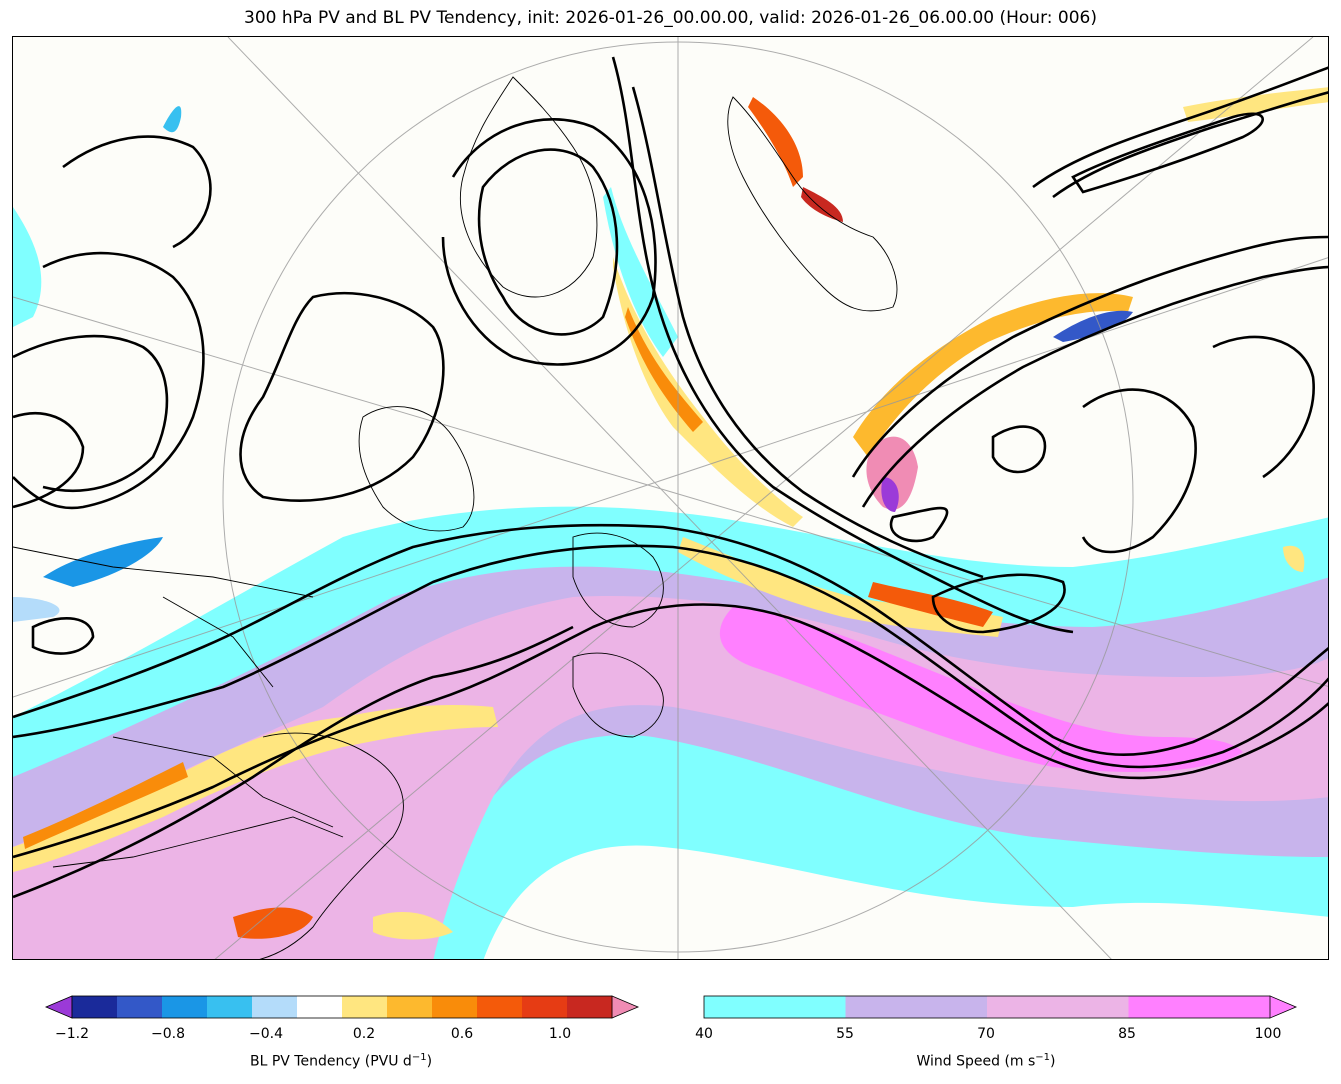  Describe the element at coordinates (58, 1007) in the screenshot. I see `colorbar-extend-min` at that location.